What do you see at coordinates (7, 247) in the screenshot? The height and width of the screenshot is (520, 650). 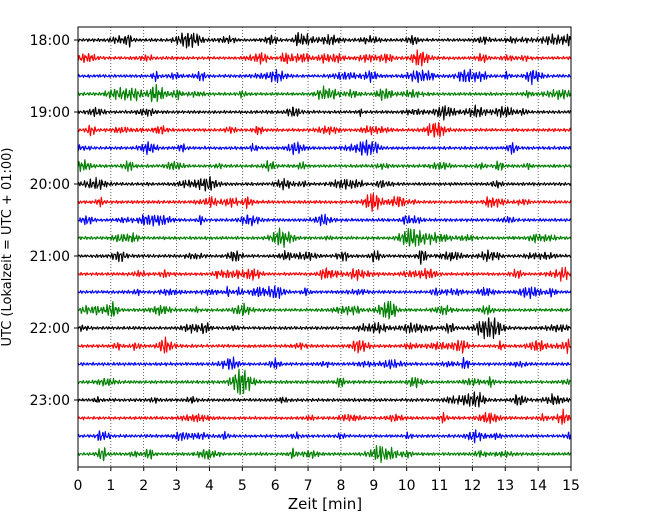 I see `y-axis-title: UTC (Lokalzeit = UTC + 01:00)` at bounding box center [7, 247].